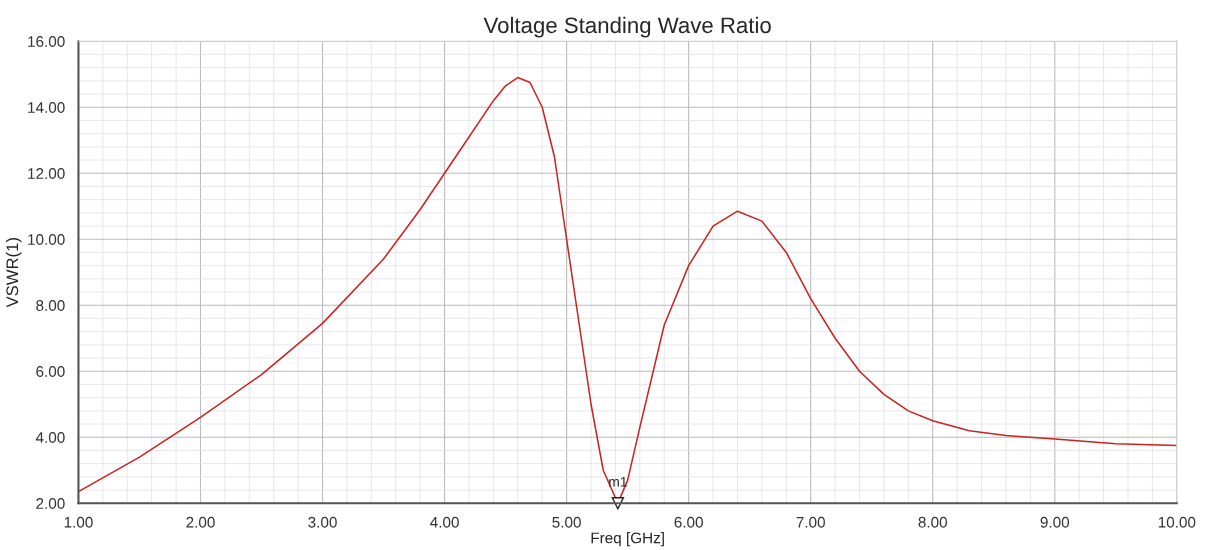 The width and height of the screenshot is (1207, 550). I want to click on x-axis-title: Freq [GHz], so click(627, 539).